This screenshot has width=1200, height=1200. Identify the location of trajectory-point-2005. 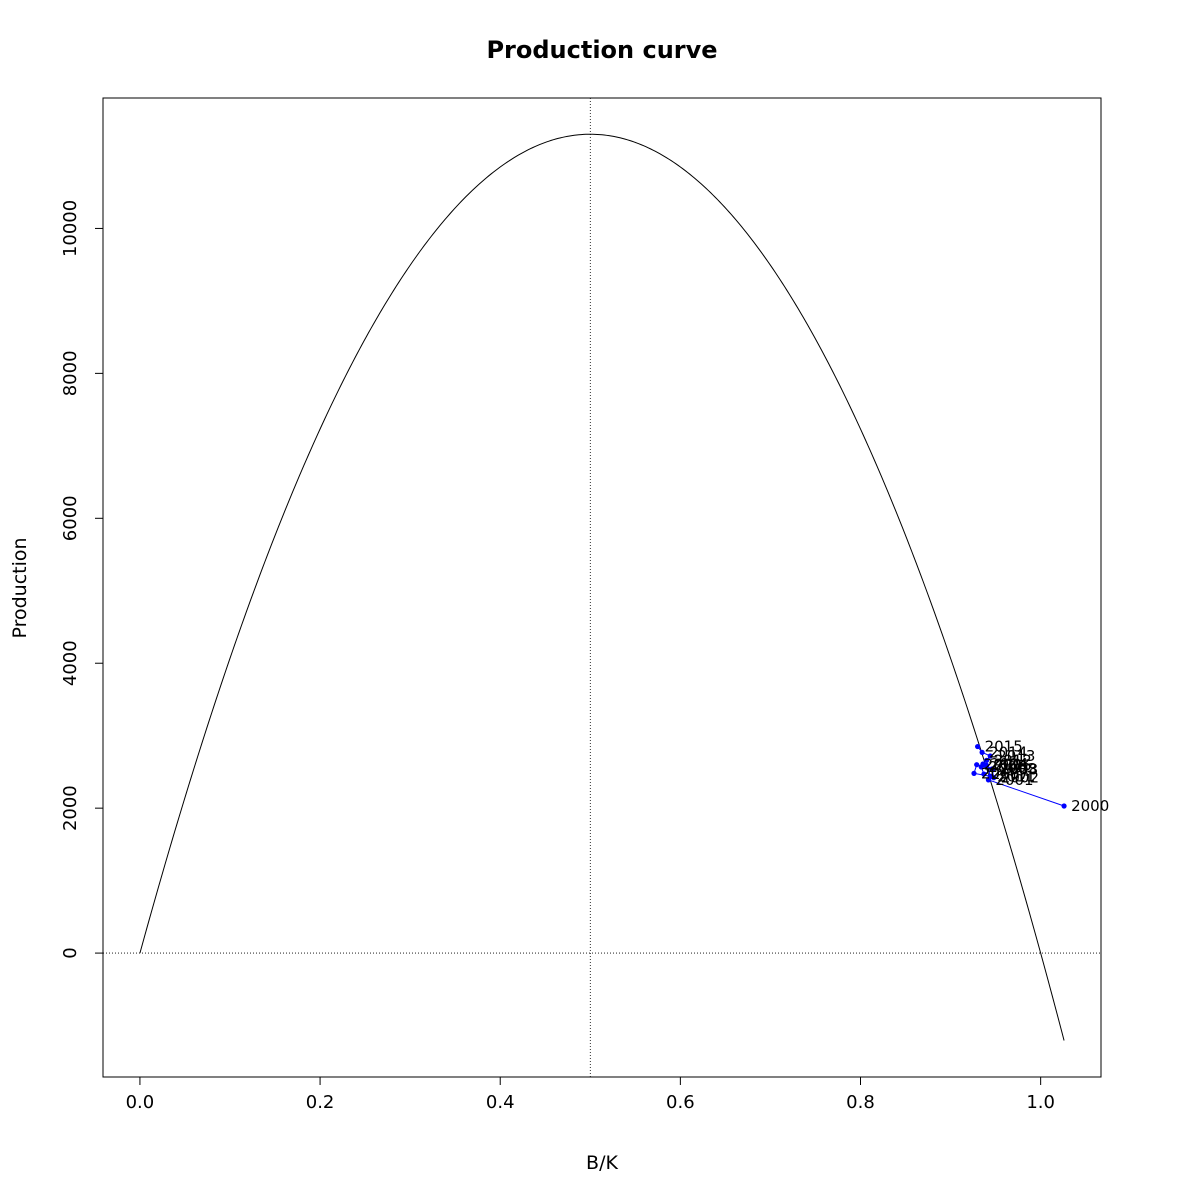
(987, 765).